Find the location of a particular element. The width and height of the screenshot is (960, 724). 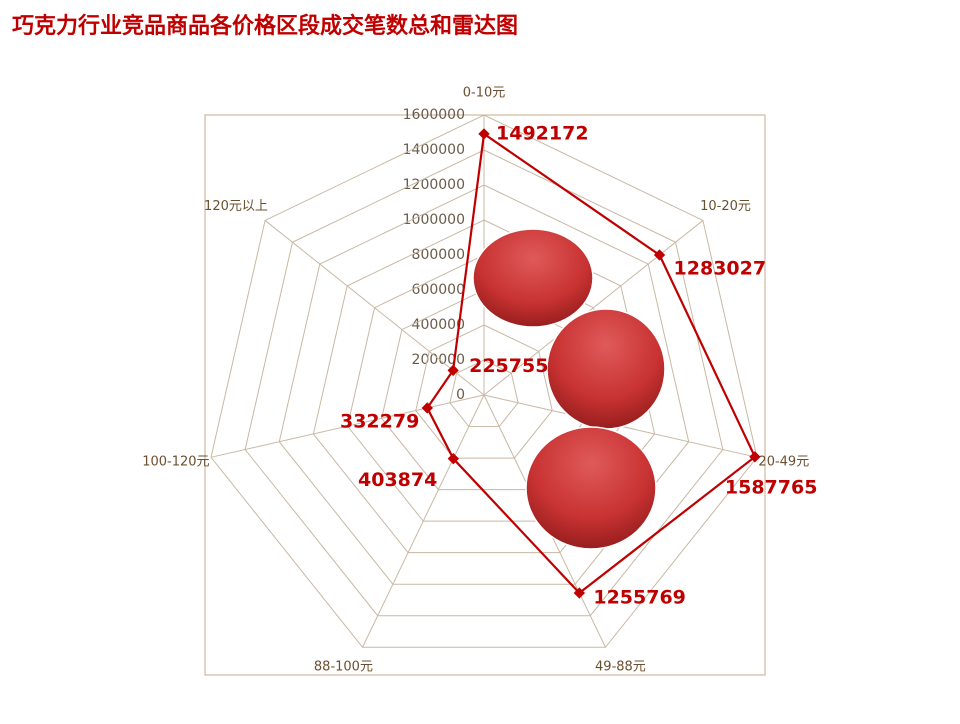

category-label: 20-49元 is located at coordinates (783, 462).